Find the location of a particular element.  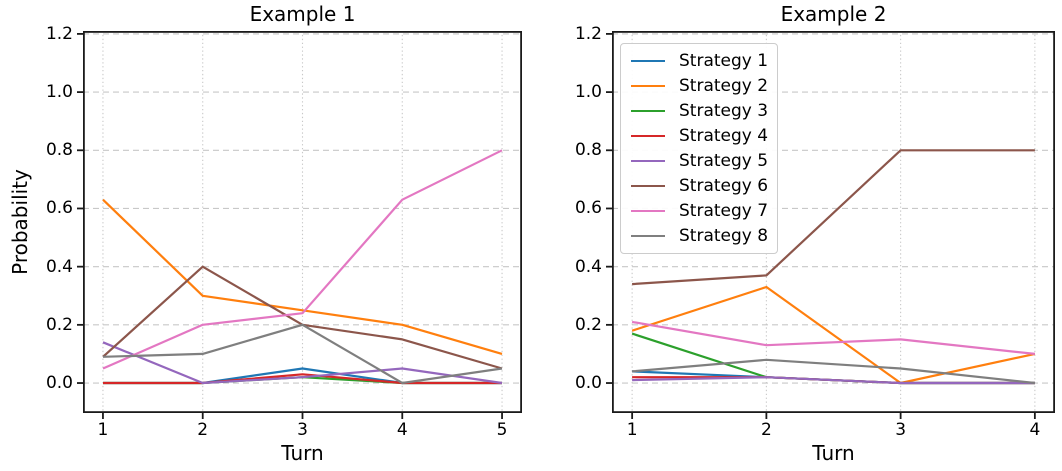

legend-entry: Strategy 2 is located at coordinates (699, 85).